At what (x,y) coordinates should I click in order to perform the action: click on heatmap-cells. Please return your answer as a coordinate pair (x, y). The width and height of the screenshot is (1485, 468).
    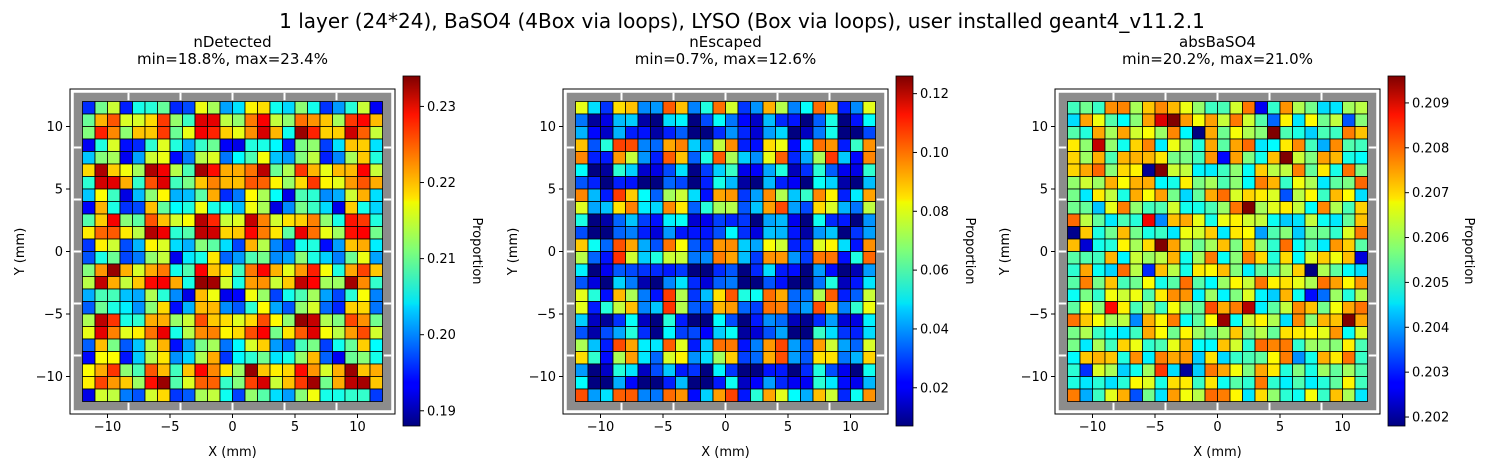
    Looking at the image, I should click on (232, 251).